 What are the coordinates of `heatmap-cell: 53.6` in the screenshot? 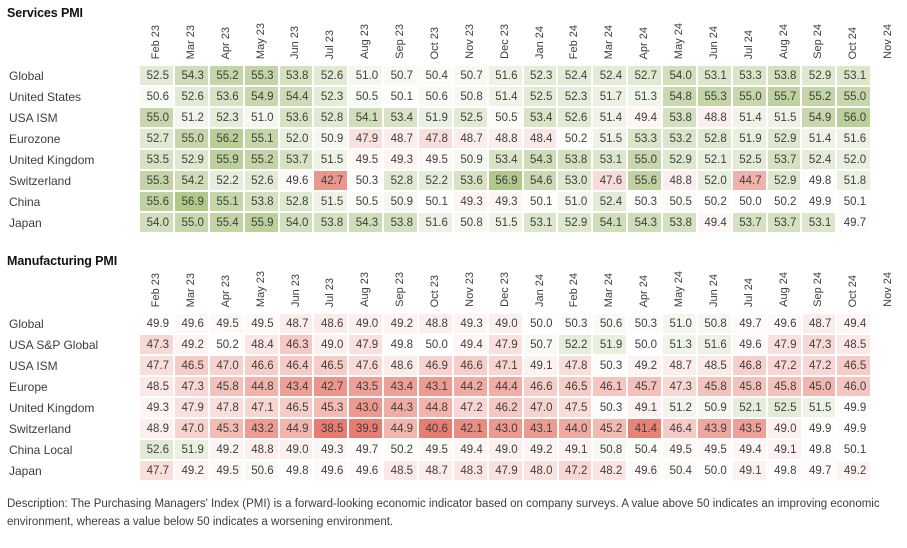 It's located at (470, 180).